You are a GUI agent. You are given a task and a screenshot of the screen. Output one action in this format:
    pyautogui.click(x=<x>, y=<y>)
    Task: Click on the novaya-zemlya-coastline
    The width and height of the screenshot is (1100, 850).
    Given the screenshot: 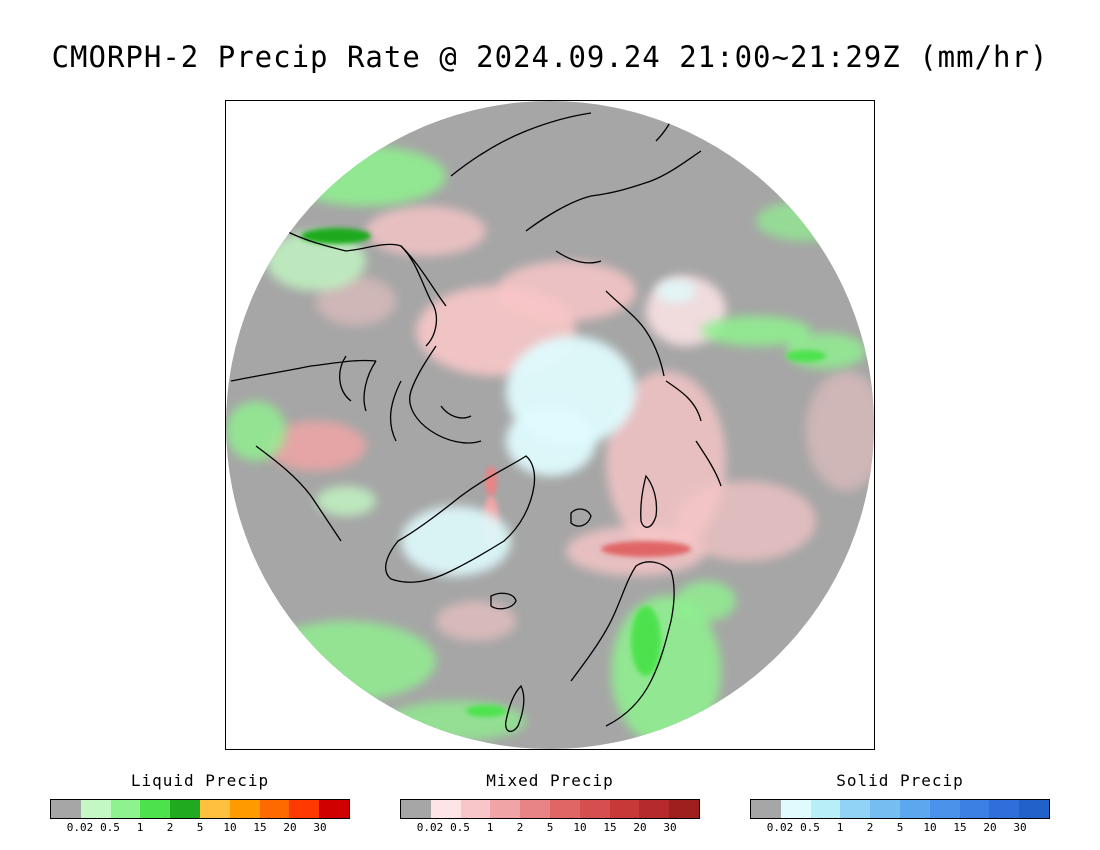 What is the action you would take?
    pyautogui.click(x=649, y=501)
    